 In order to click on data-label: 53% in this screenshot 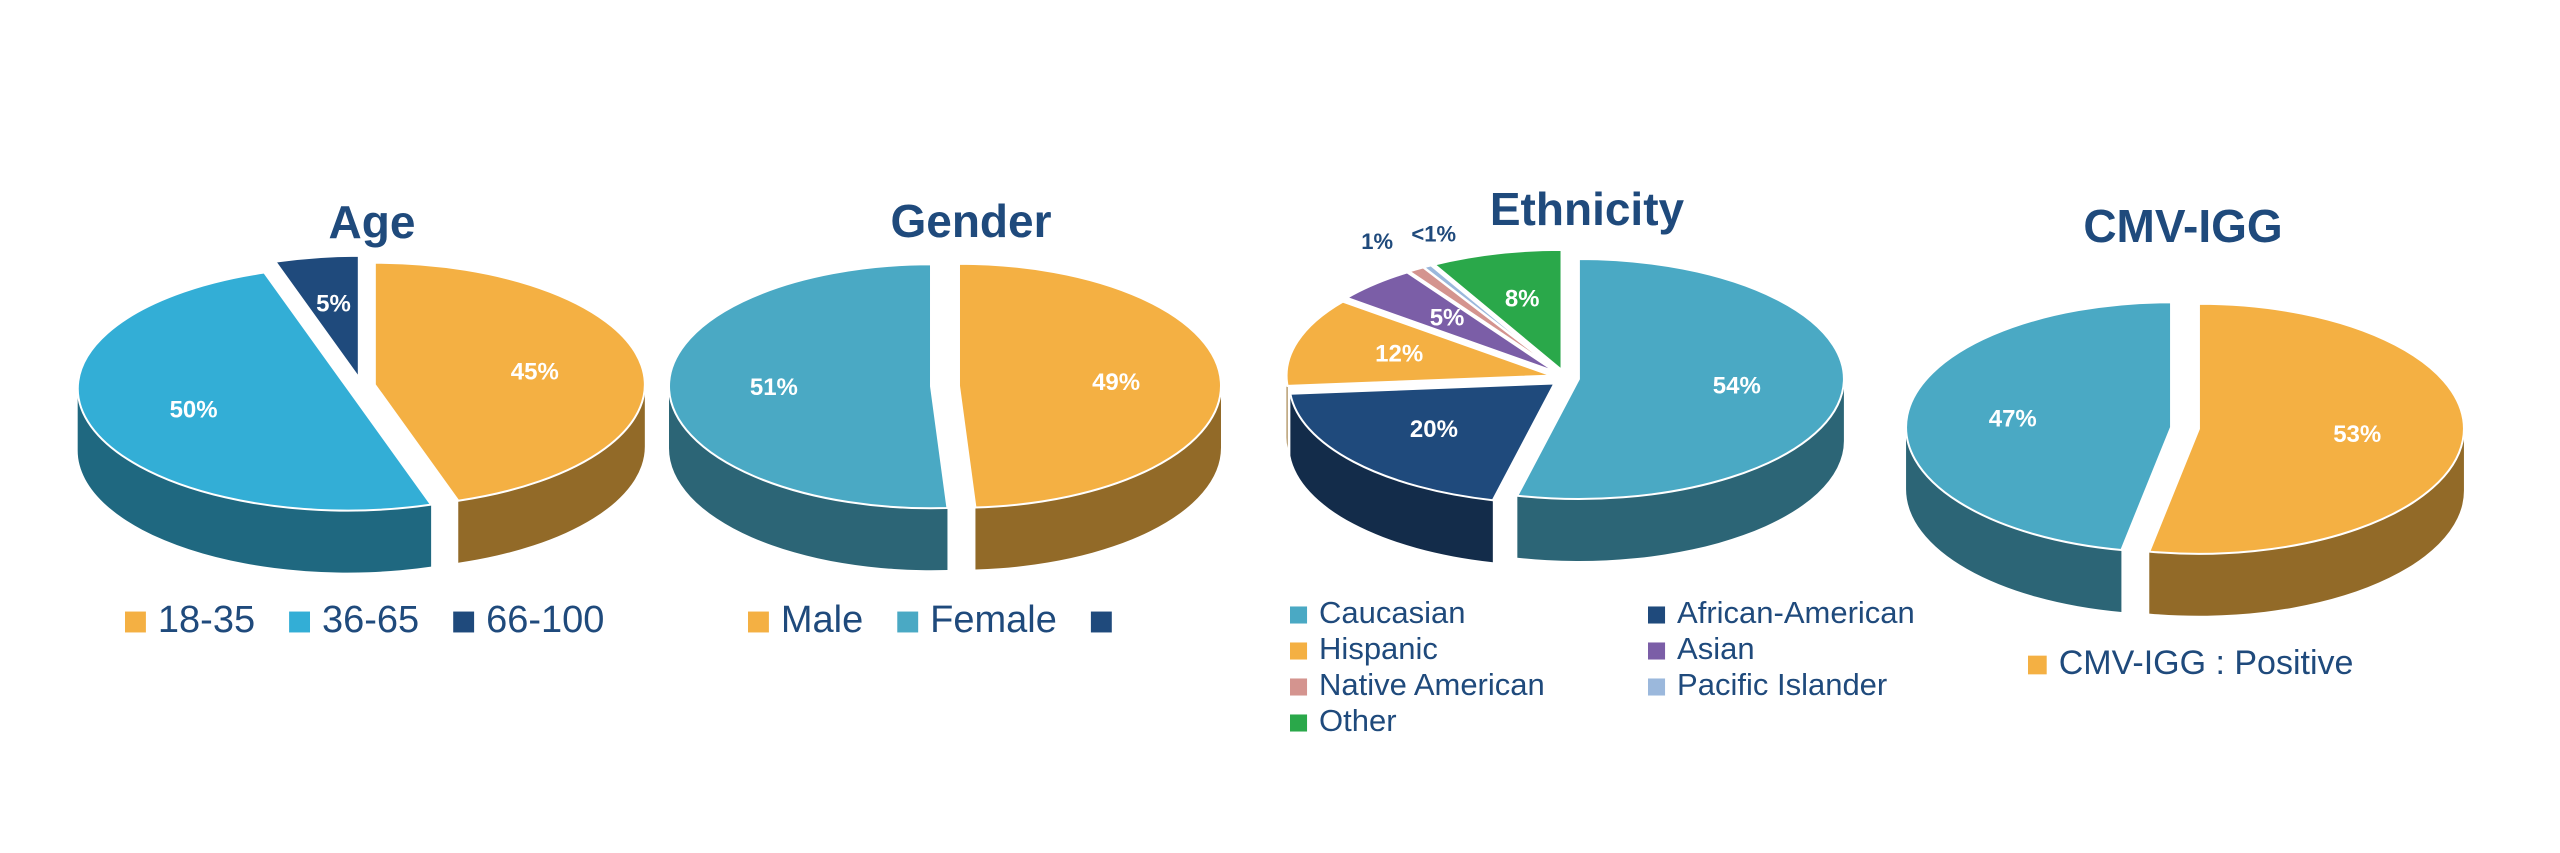, I will do `click(2357, 434)`.